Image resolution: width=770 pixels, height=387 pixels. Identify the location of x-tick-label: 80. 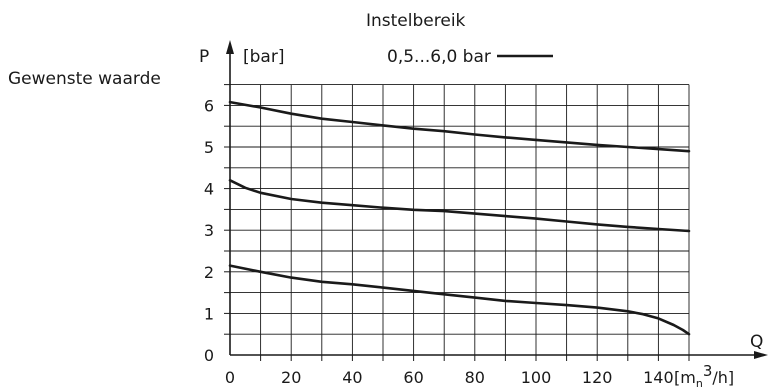
(475, 377).